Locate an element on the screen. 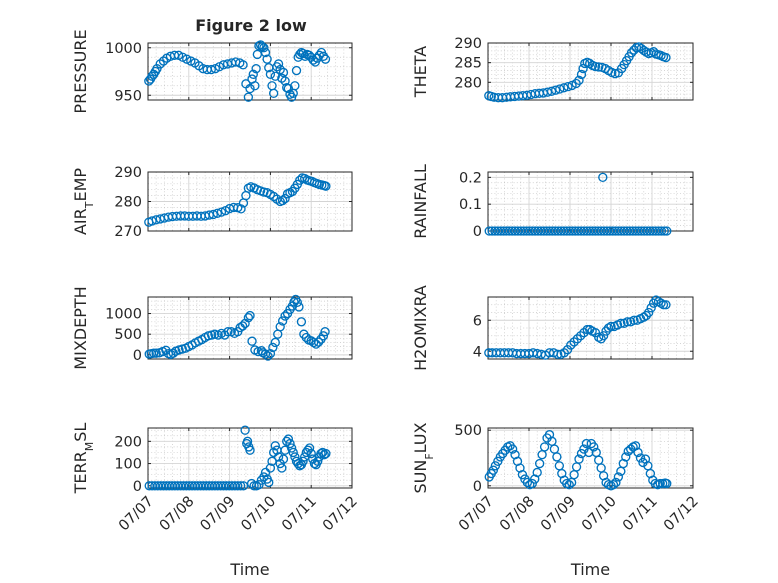 This screenshot has width=778, height=583. x-tick-label: 07/10 is located at coordinates (599, 514).